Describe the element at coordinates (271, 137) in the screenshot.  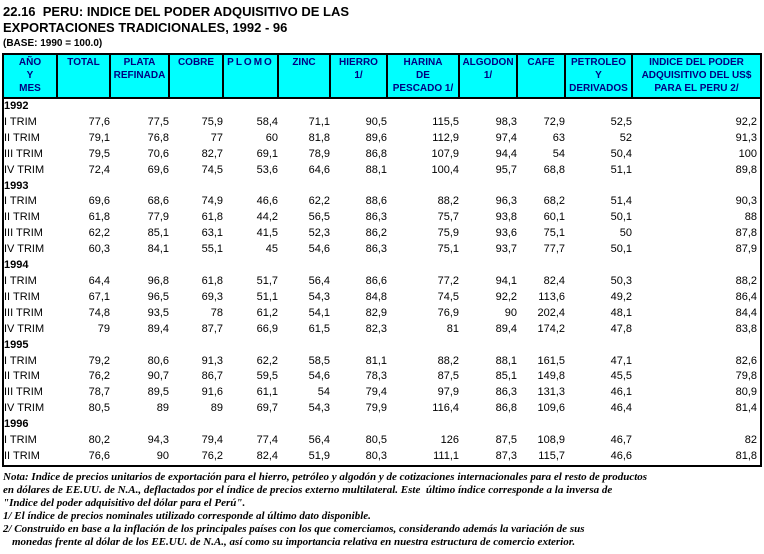
I see `table-cell: 60` at that location.